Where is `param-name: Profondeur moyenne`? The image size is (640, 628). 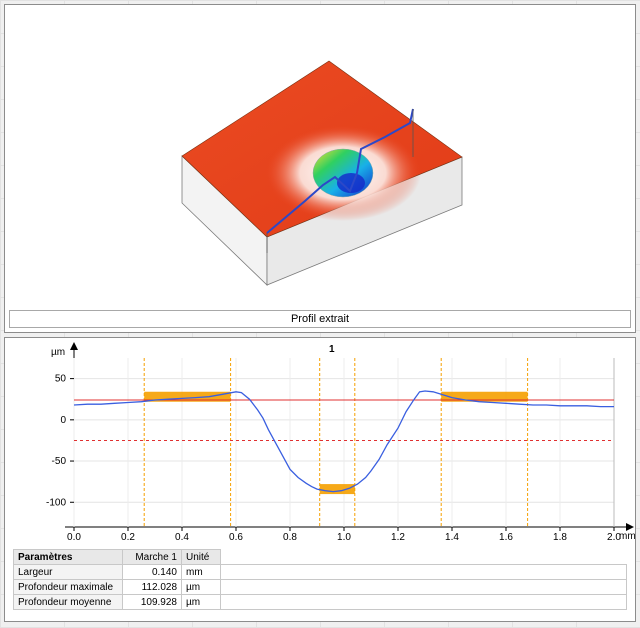
param-name: Profondeur moyenne is located at coordinates (68, 602).